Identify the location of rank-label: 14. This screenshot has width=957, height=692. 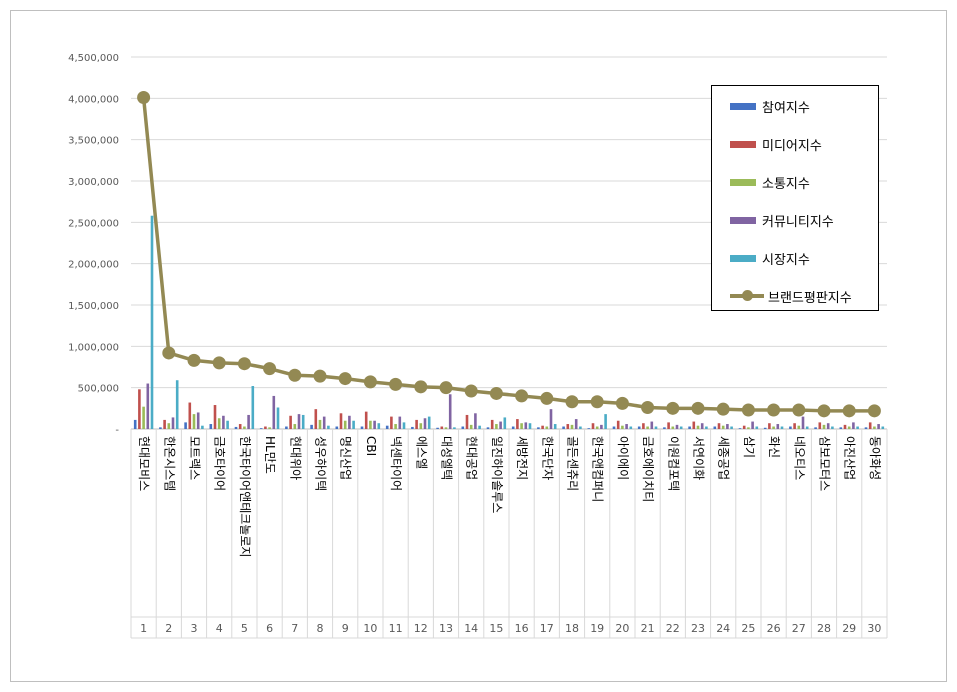
(471, 628).